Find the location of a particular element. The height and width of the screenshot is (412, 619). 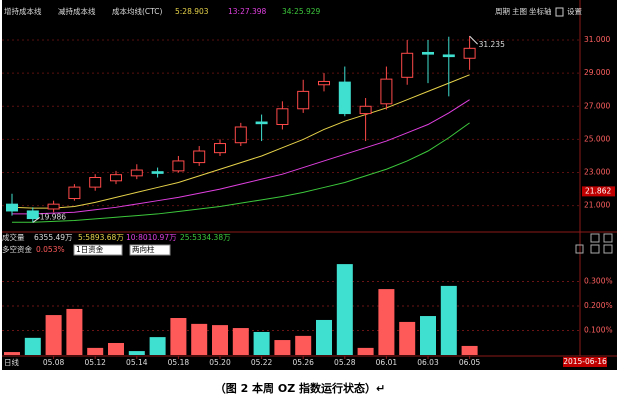

x-tick-label: 05.08 is located at coordinates (54, 362).